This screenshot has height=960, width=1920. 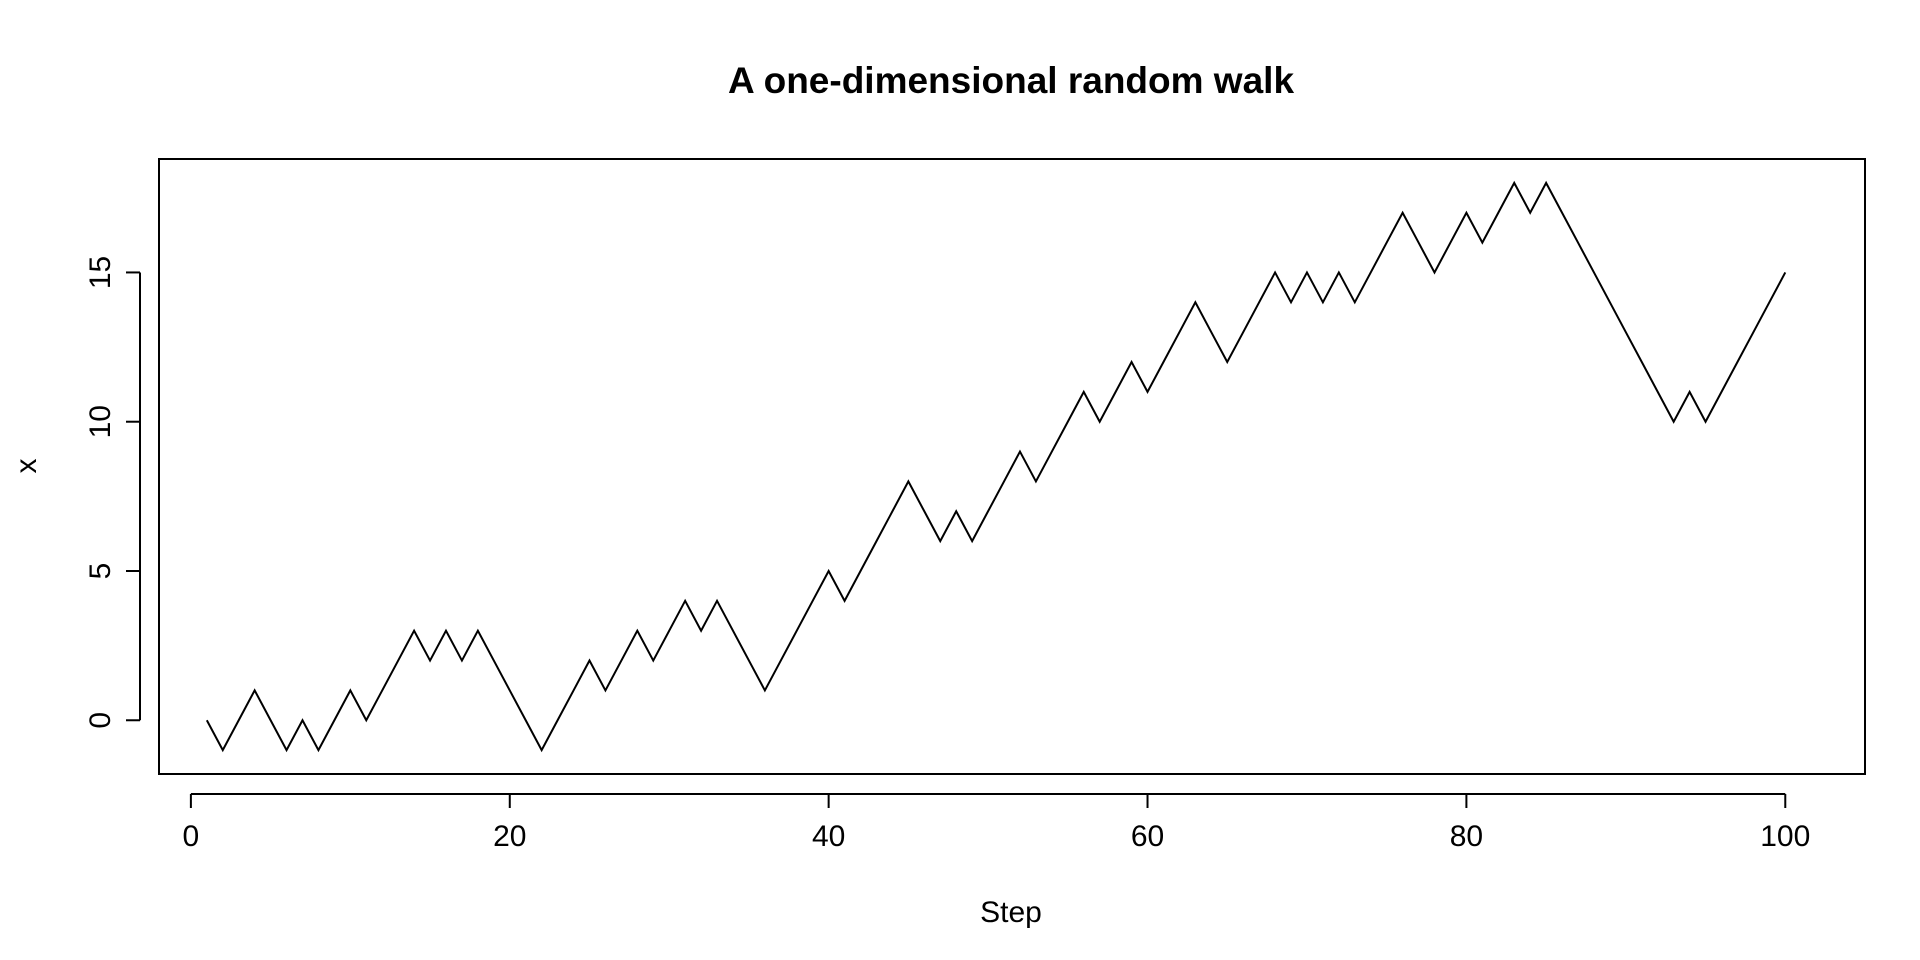 I want to click on x-axis-label: Step, so click(x=1011, y=912).